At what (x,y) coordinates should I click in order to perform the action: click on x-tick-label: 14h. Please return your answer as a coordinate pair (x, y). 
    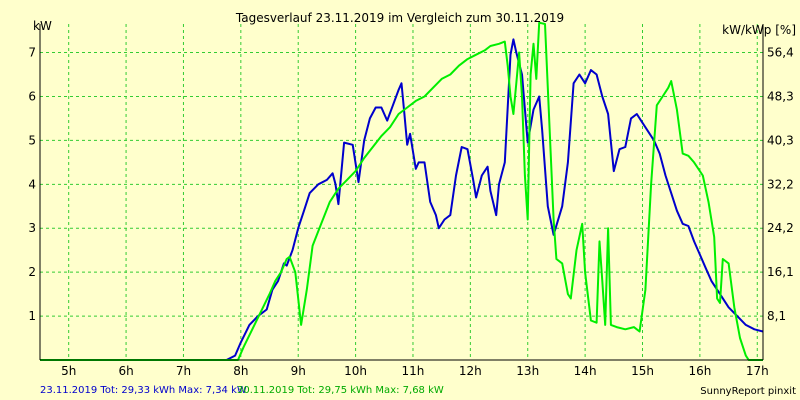
    Looking at the image, I should click on (585, 371).